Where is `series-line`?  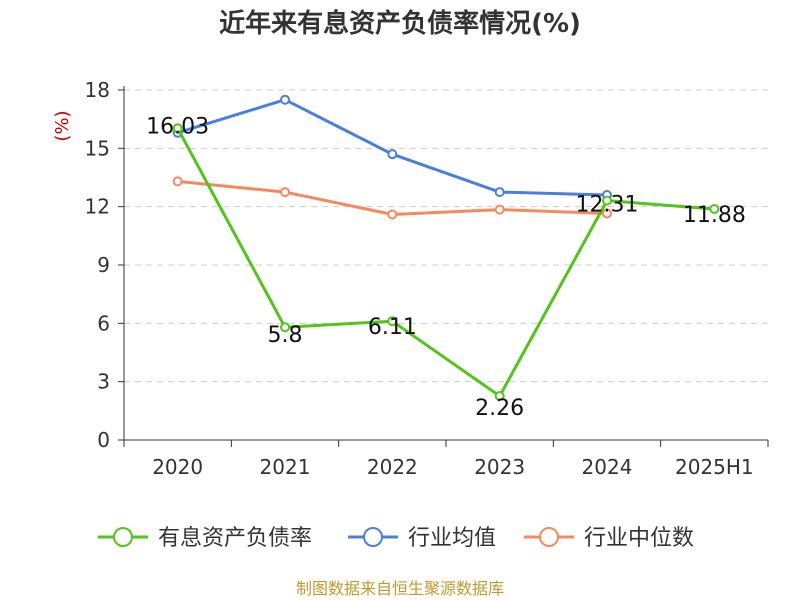
series-line is located at coordinates (392, 147).